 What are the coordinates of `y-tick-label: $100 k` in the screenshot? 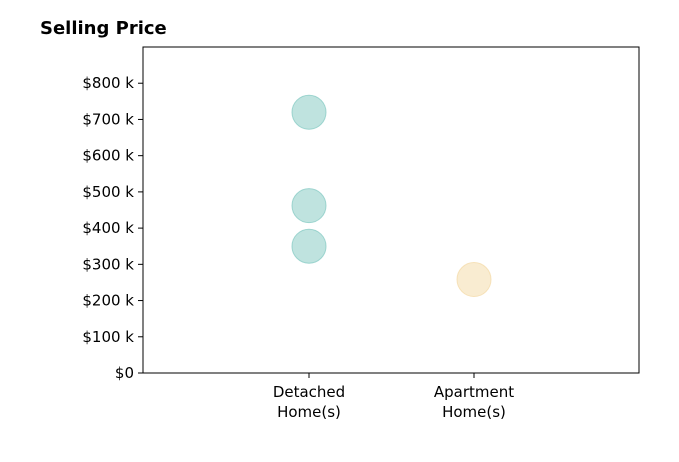 It's located at (108, 337).